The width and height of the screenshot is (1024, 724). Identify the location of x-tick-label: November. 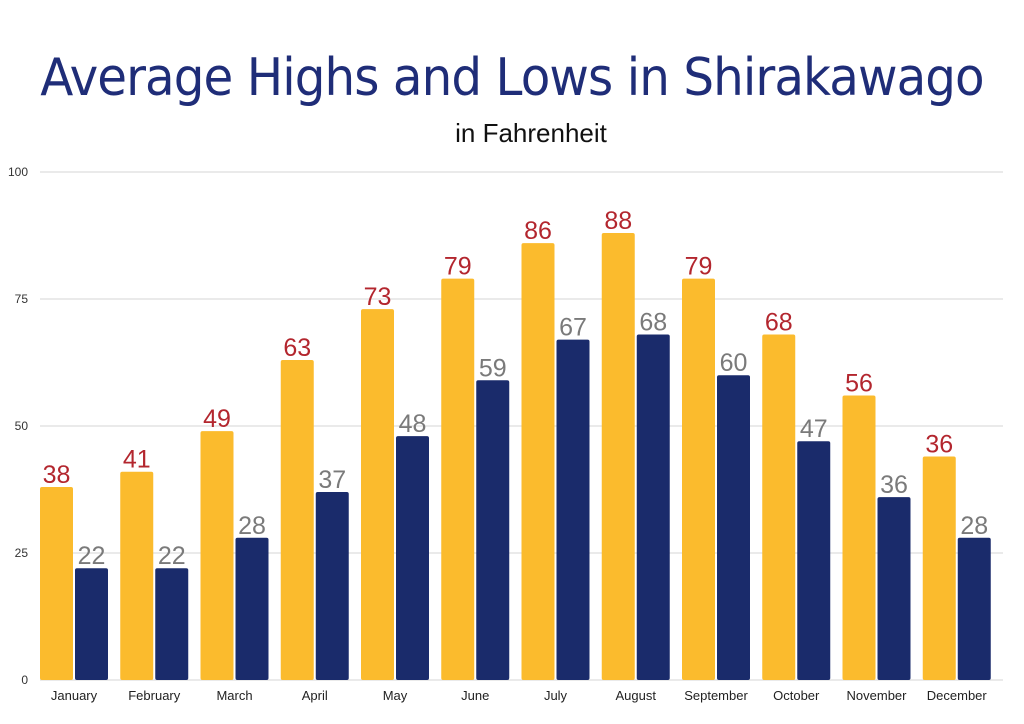
(877, 695).